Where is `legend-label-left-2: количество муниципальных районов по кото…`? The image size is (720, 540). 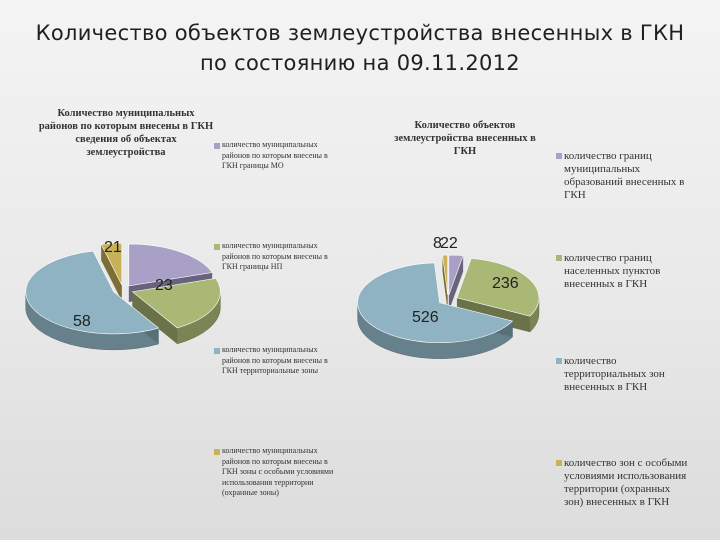
legend-label-left-2: количество муниципальных районов по кото… is located at coordinates (275, 256).